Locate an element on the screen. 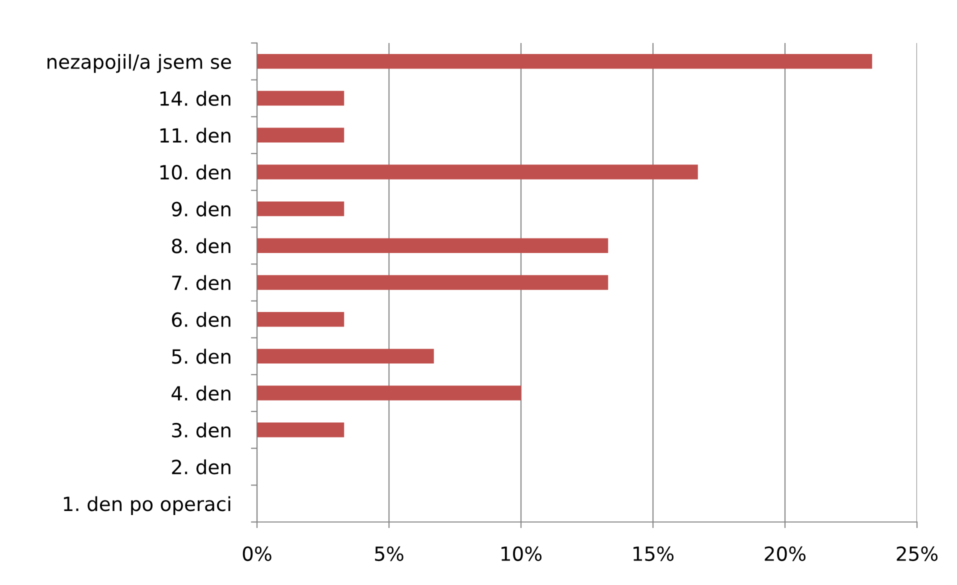  y-tick-label: 10. den is located at coordinates (195, 172).